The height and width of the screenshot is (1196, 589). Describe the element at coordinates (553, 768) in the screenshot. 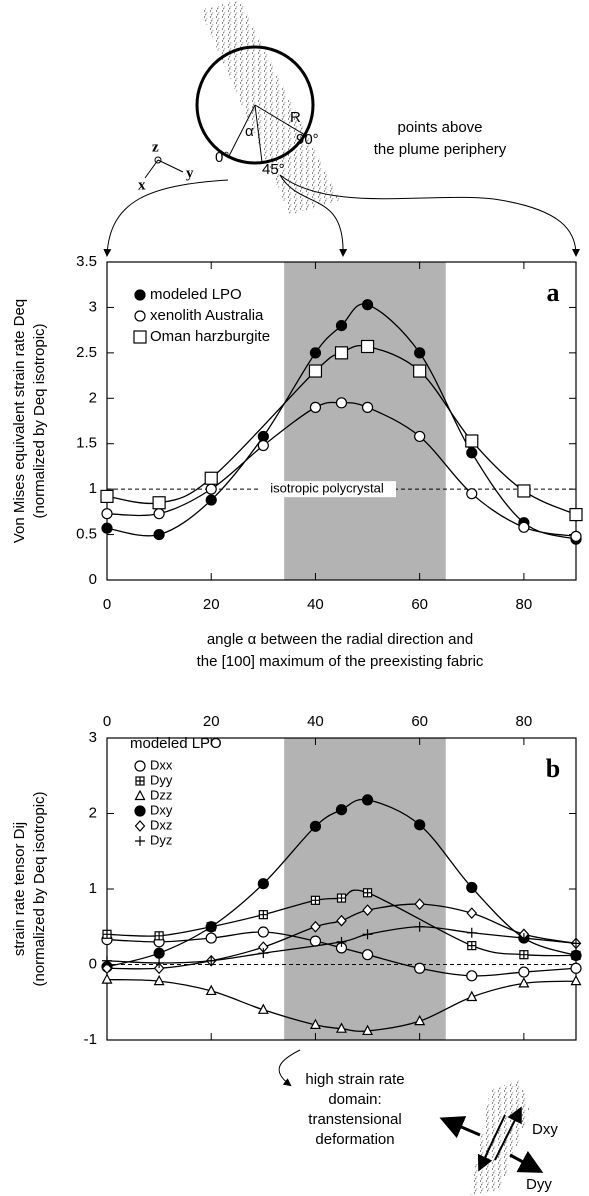

I see `panel-label: b` at that location.